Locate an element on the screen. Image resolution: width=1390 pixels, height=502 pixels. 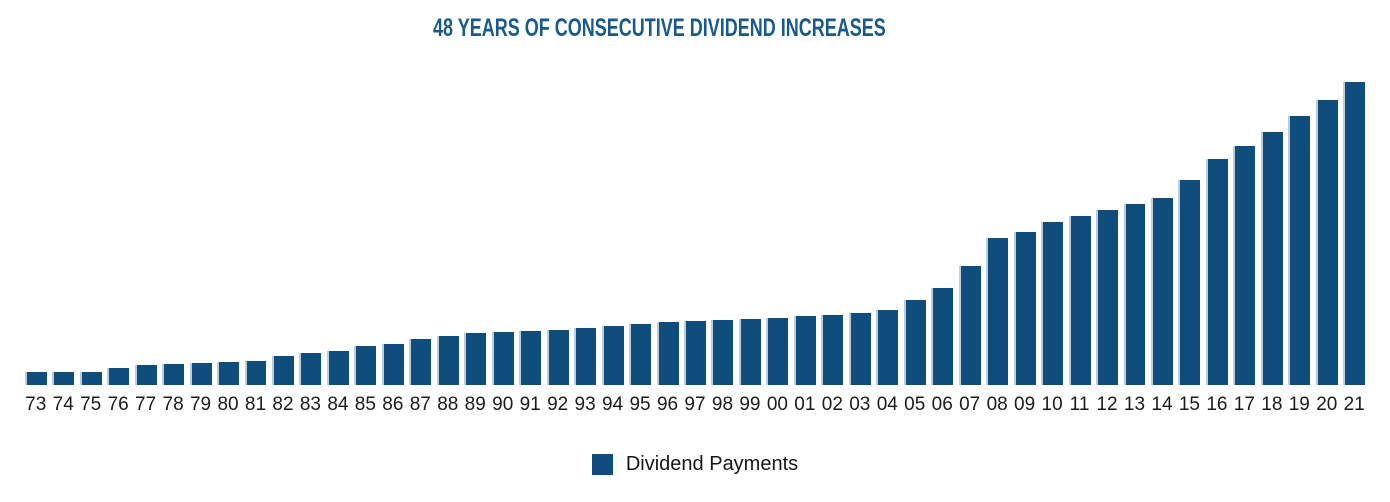
bar-column-95: 95 is located at coordinates (639, 249).